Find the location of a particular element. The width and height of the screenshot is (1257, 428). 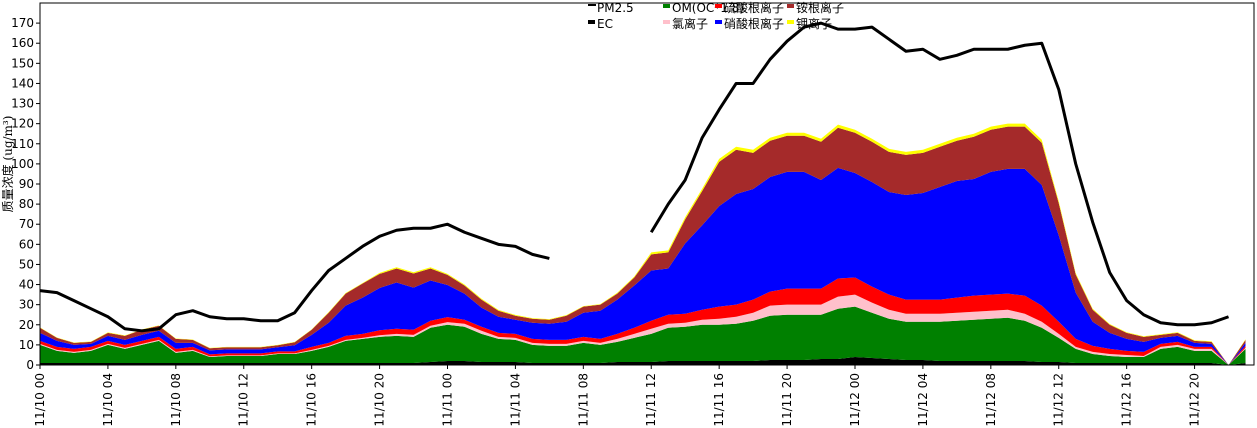

y-tick-label: 140 is located at coordinates (22, 83).